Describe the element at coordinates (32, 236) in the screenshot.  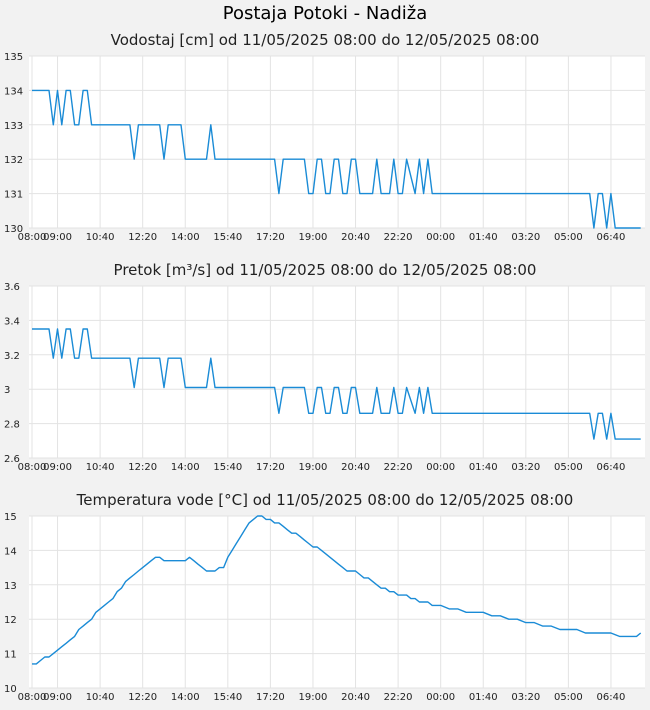
I see `water-level-x-tick-label: 08:00` at that location.